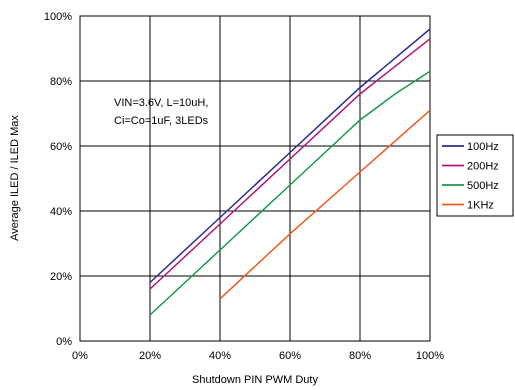 This screenshot has height=390, width=515. I want to click on x-tick-label: 20%, so click(150, 356).